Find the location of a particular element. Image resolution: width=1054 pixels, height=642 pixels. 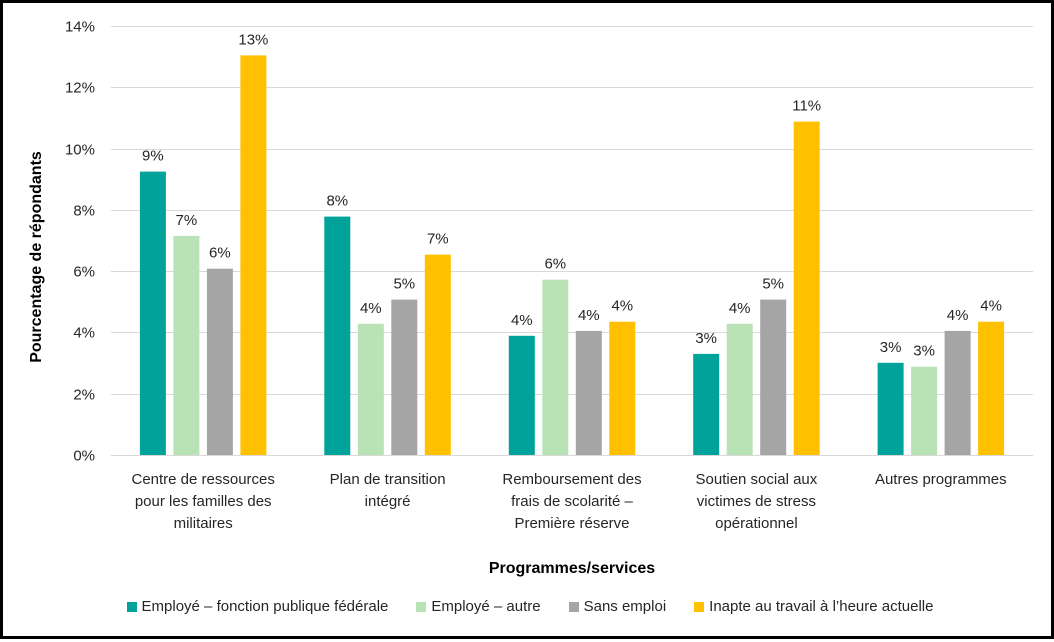

y-tick-label: 14% is located at coordinates (80, 27).